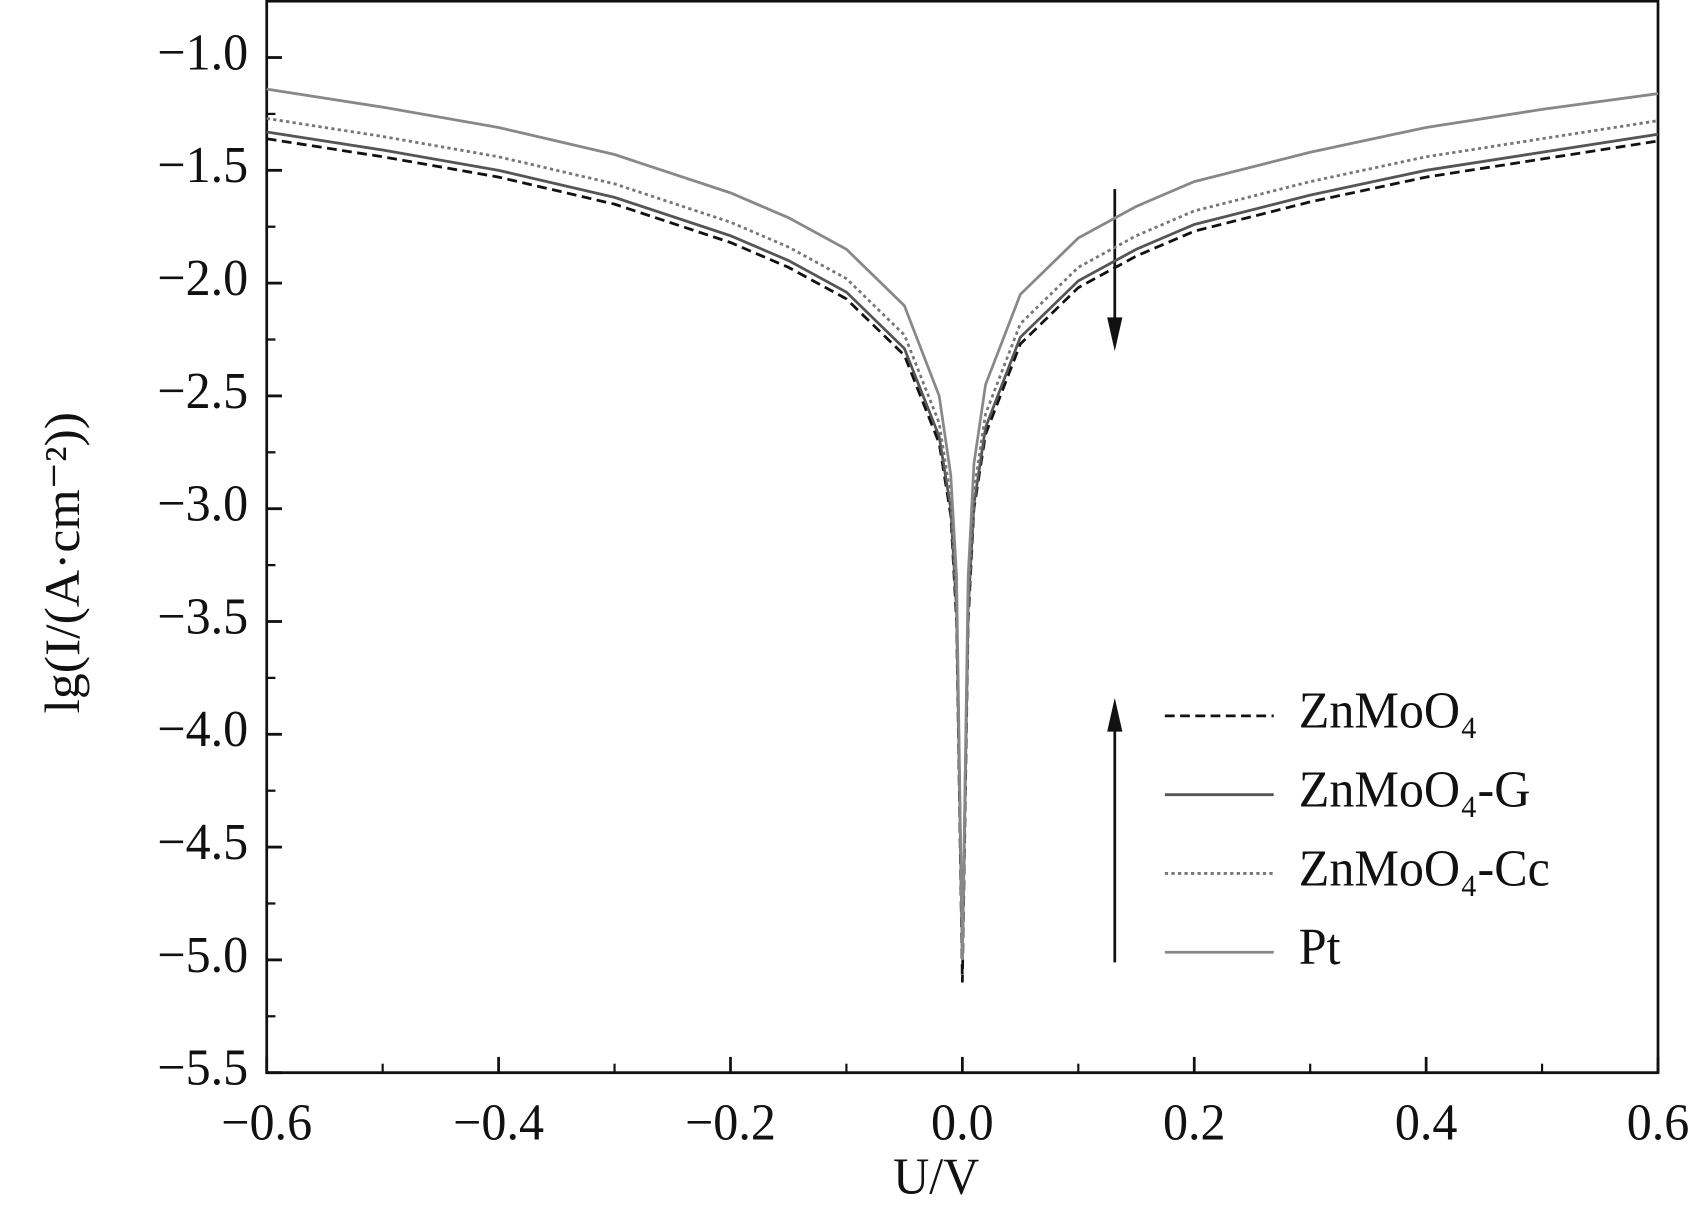 This screenshot has height=1210, width=1707. What do you see at coordinates (202, 842) in the screenshot?
I see `y-tick-label: −4.5` at bounding box center [202, 842].